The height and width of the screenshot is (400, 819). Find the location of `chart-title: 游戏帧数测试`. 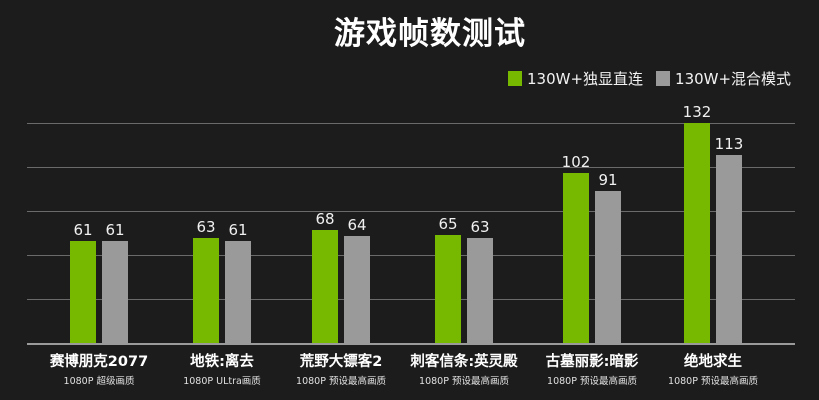

chart-title: 游戏帧数测试 is located at coordinates (430, 34).